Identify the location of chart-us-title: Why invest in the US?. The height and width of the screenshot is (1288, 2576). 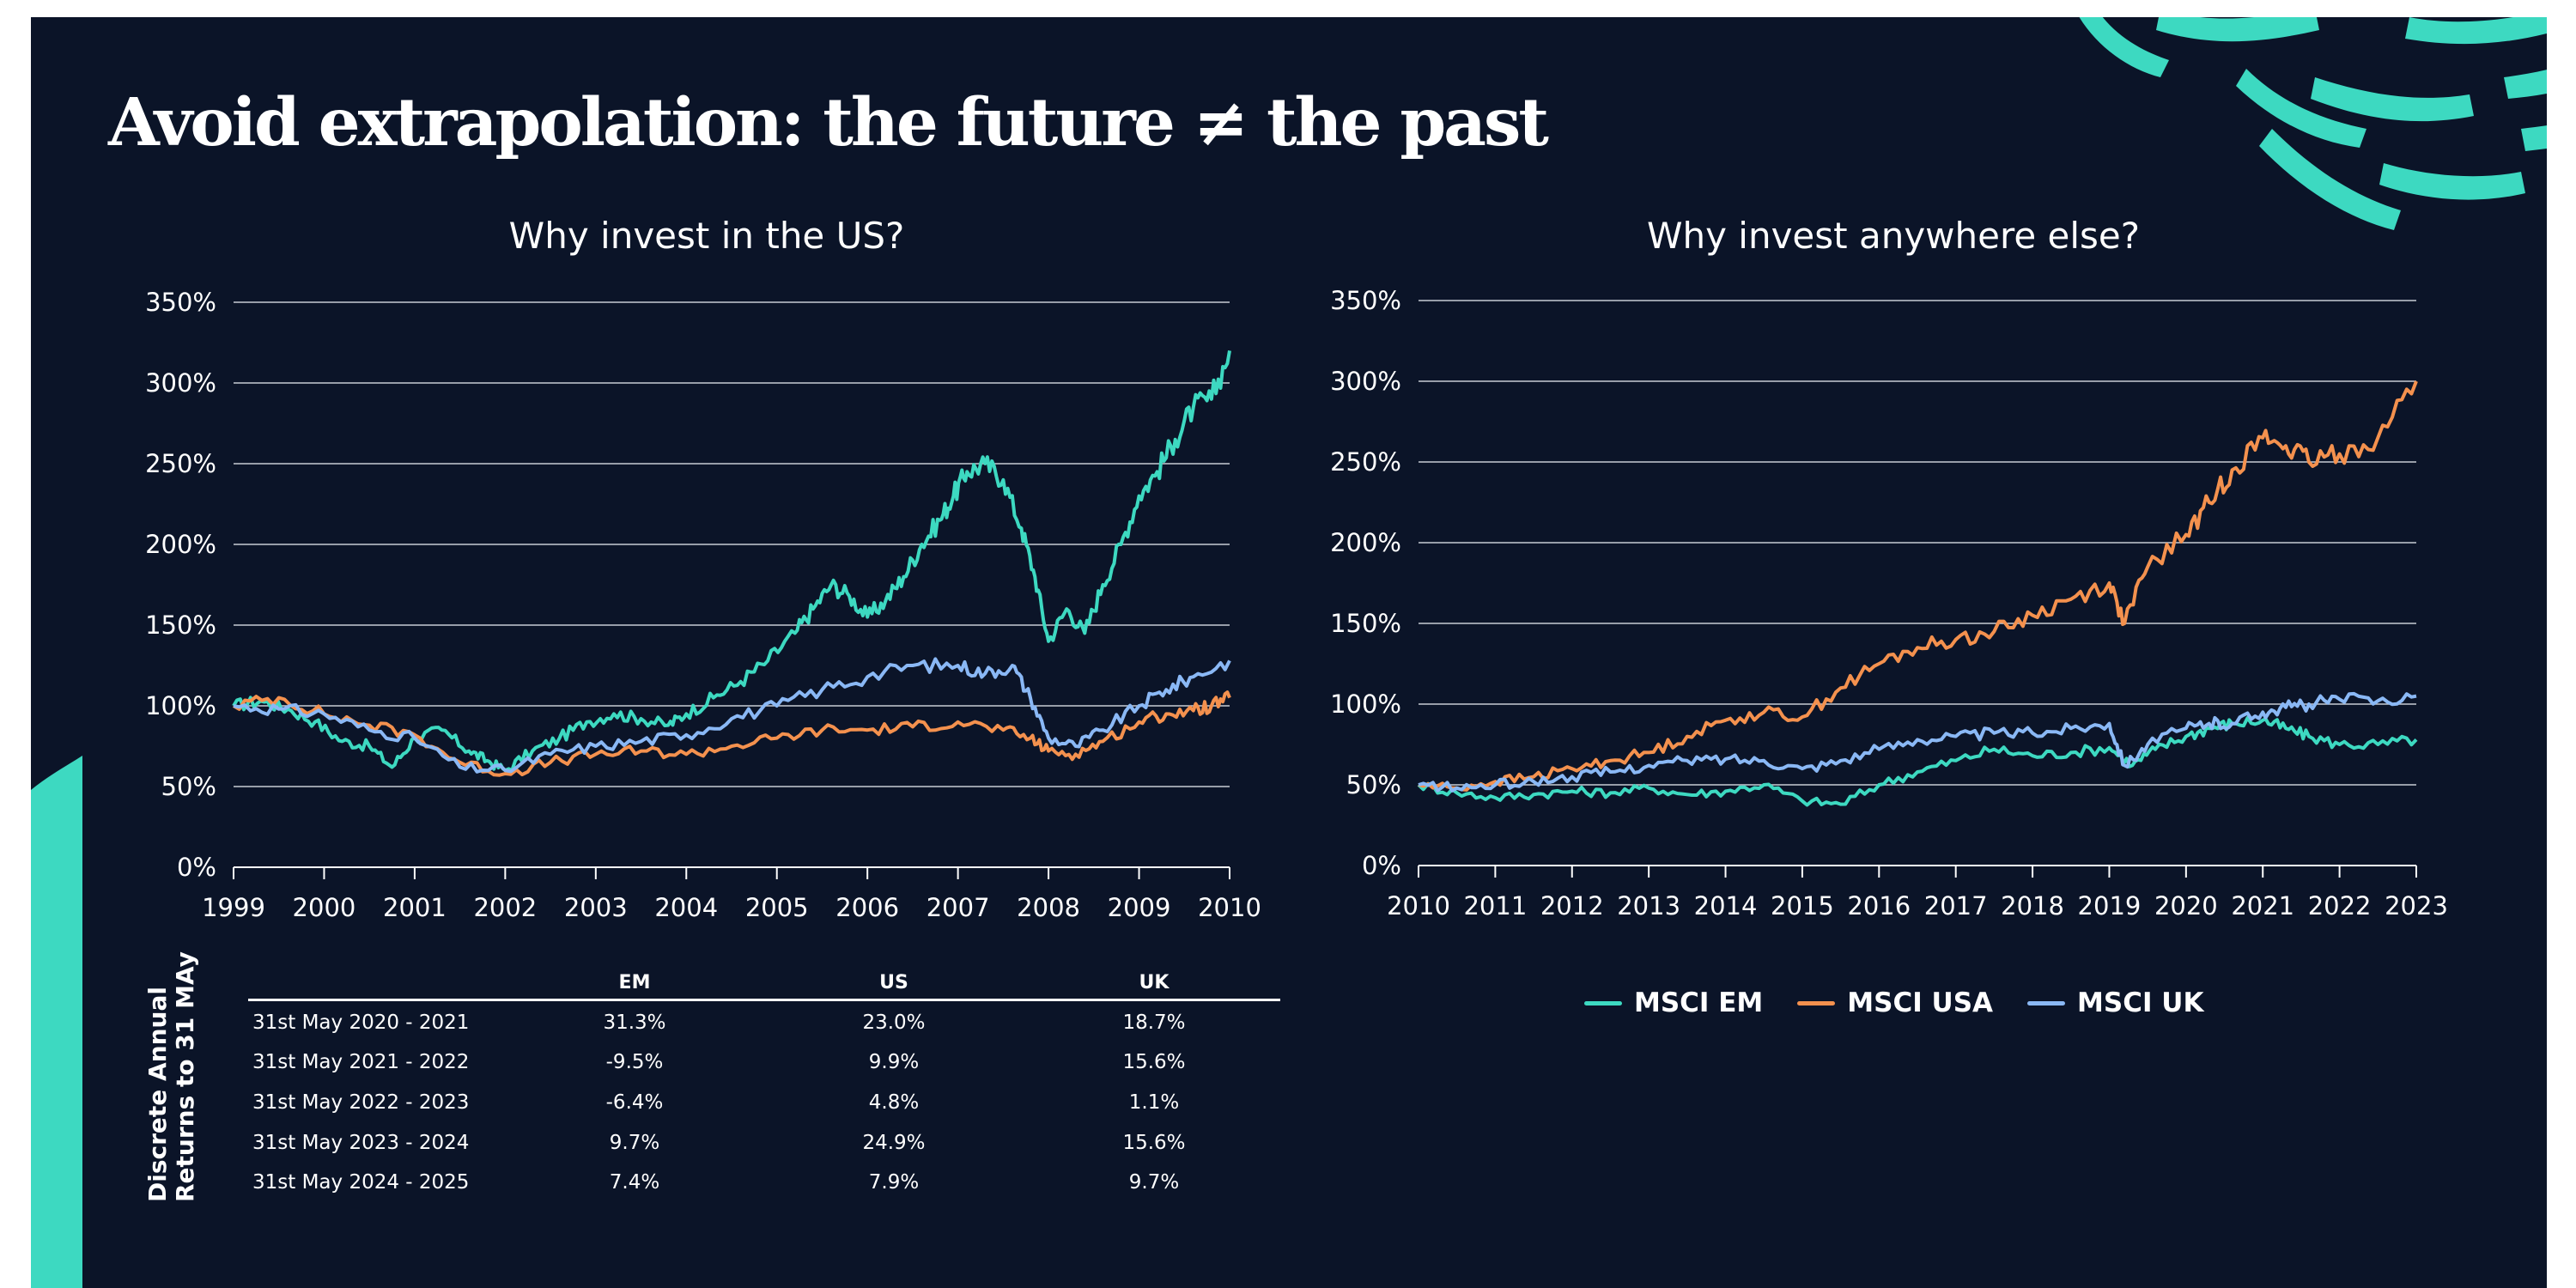
(706, 236).